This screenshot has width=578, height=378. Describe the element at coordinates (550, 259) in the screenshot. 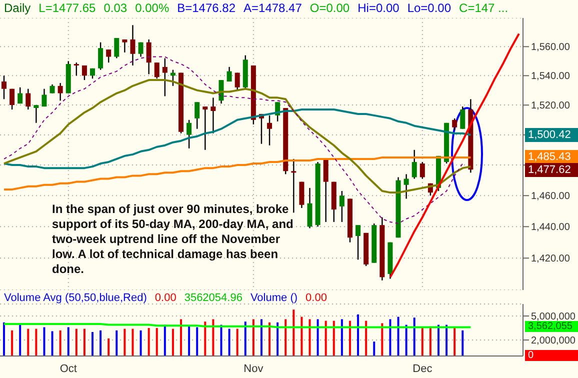

I see `y-tick-label: 1,420.00` at that location.